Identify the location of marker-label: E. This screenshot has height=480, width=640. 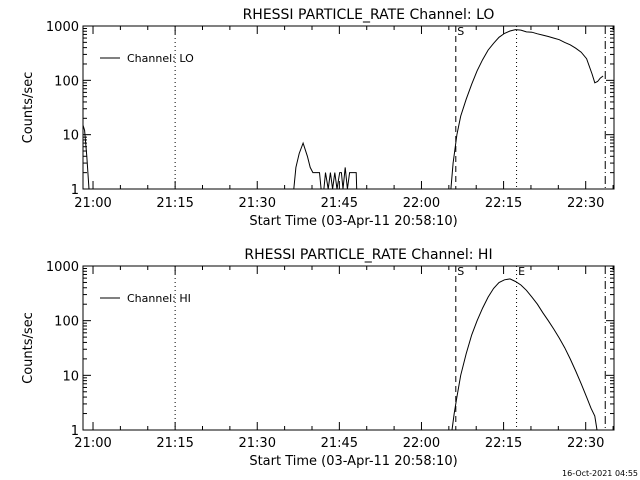
(521, 271).